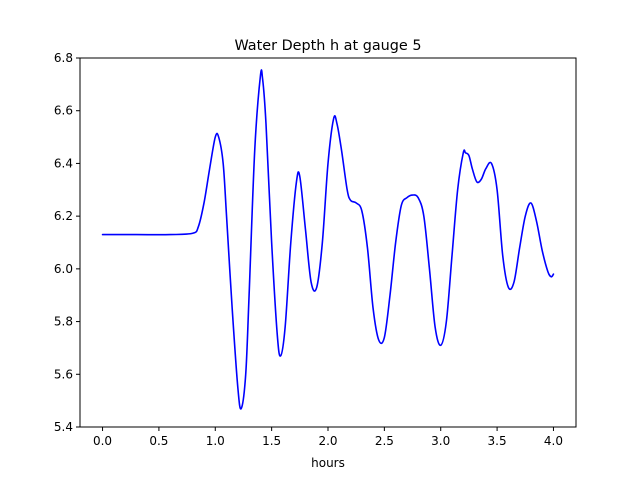  Describe the element at coordinates (327, 441) in the screenshot. I see `x-tick-label: 2.0` at that location.